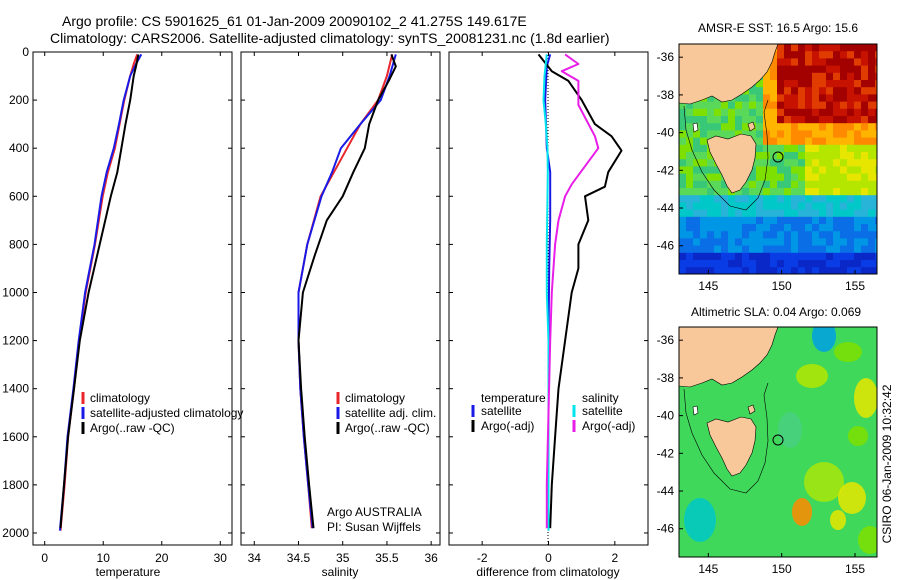  What do you see at coordinates (751, 126) in the screenshot?
I see `island-flinders` at bounding box center [751, 126].